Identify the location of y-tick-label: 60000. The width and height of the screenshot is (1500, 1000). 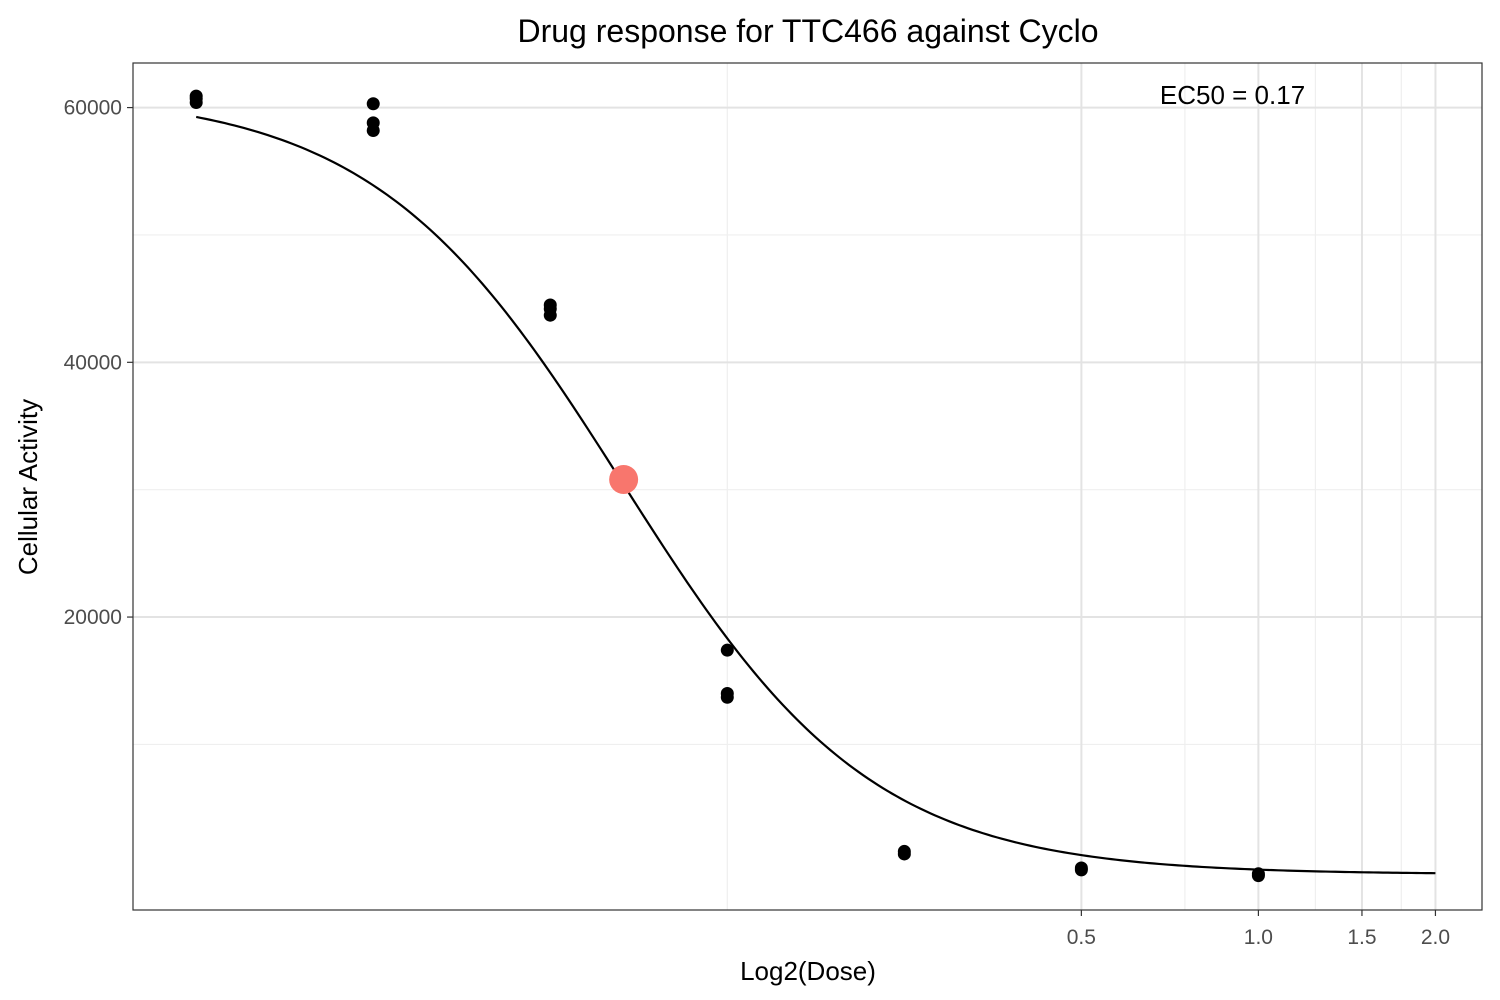
(93, 108).